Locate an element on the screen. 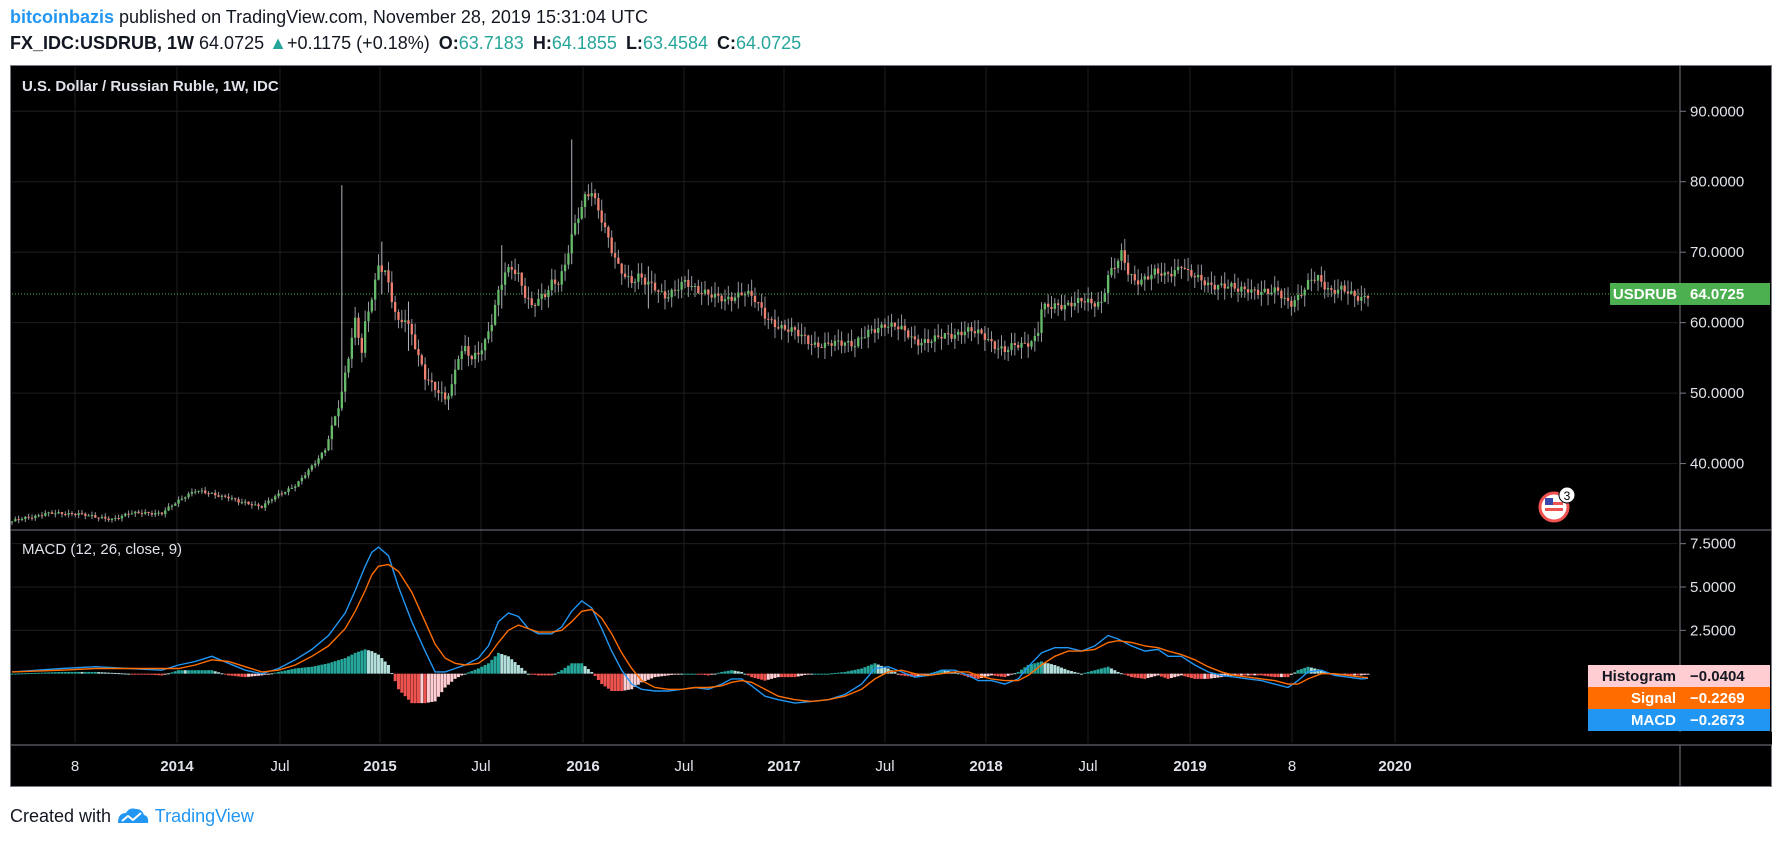  author-link: bitcoinbazis is located at coordinates (62, 17).